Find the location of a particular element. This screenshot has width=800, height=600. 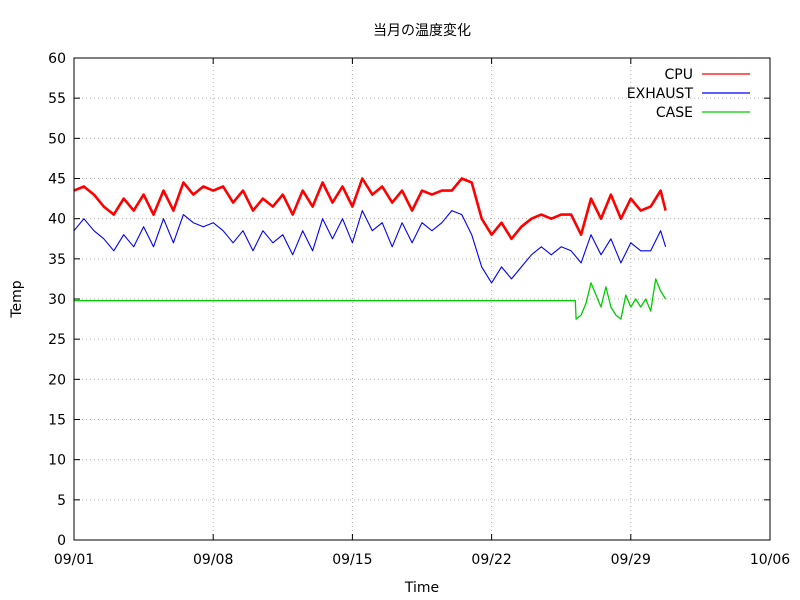

legend-label-case: CASE is located at coordinates (674, 113).